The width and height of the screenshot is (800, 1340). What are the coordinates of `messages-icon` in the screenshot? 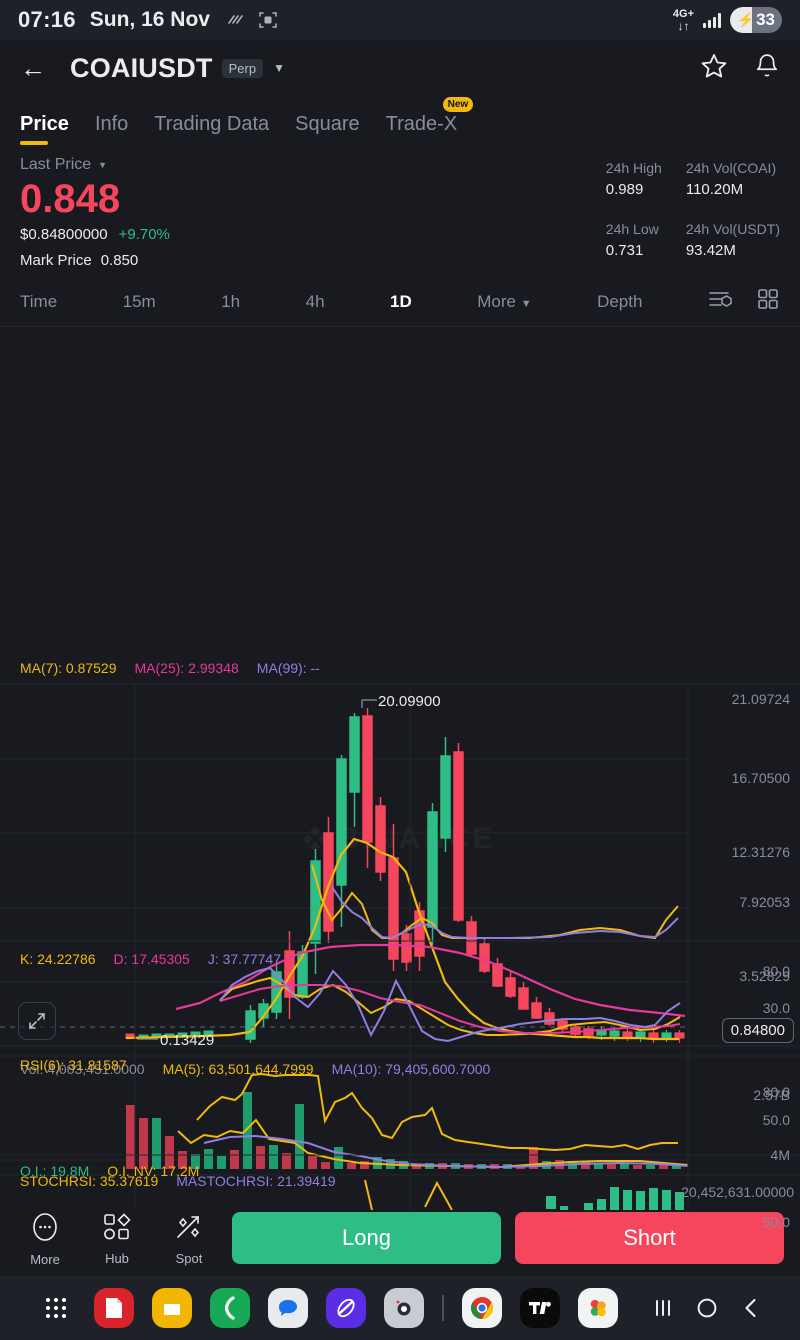 It's located at (288, 1308).